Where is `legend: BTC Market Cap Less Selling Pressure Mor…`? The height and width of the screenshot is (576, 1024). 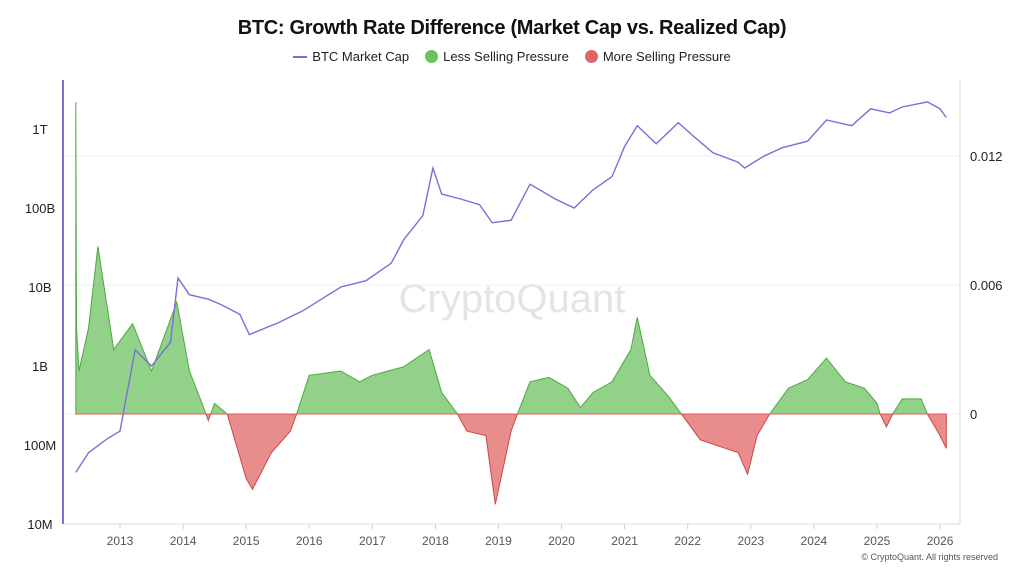 legend: BTC Market Cap Less Selling Pressure Mor… is located at coordinates (512, 56).